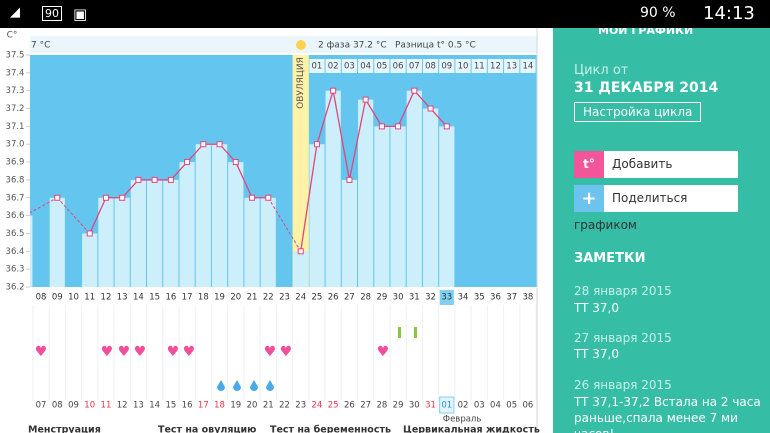 The height and width of the screenshot is (433, 770). What do you see at coordinates (154, 406) in the screenshot?
I see `date-label: 14` at bounding box center [154, 406].